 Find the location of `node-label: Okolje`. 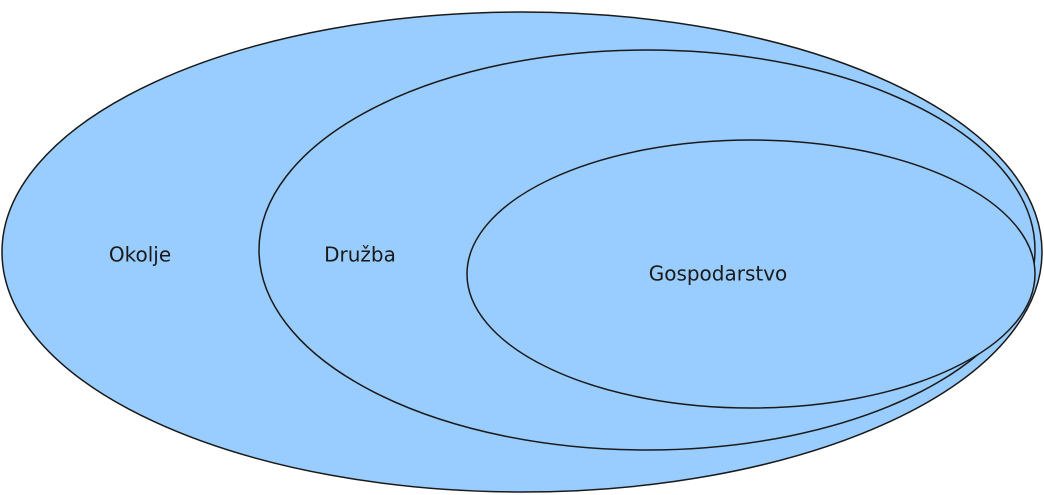

node-label: Okolje is located at coordinates (140, 255).